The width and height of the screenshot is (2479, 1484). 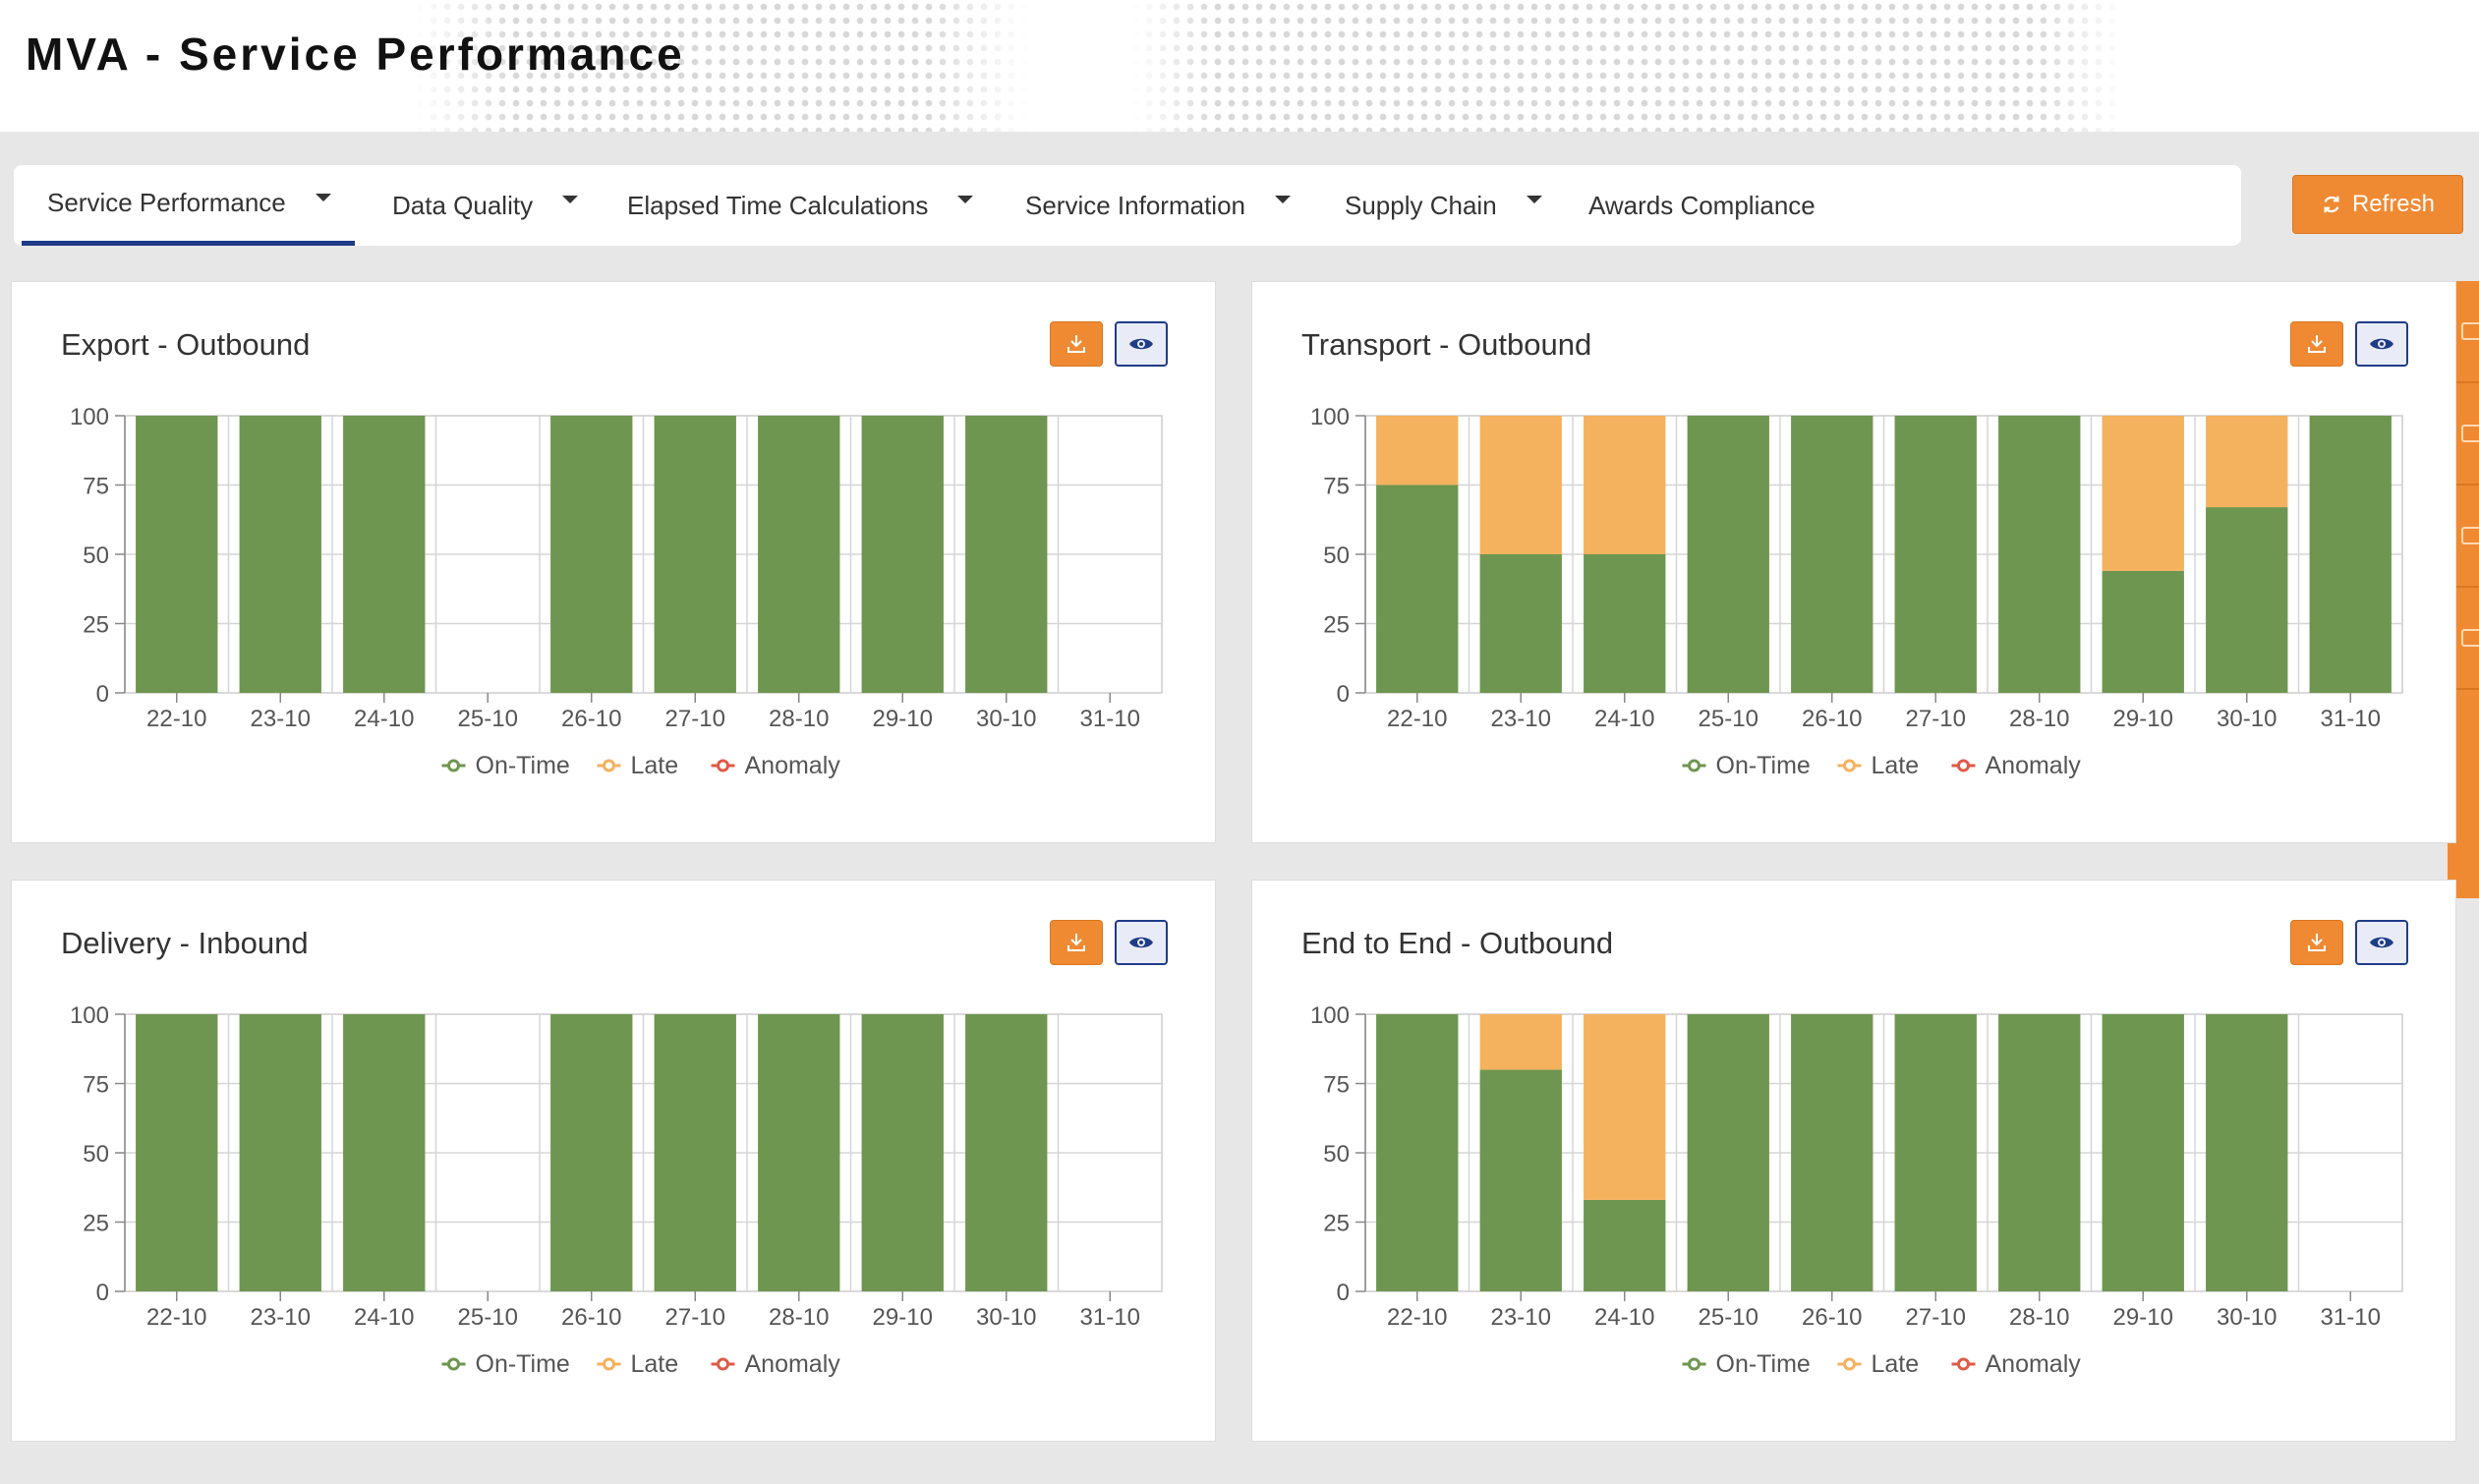 I want to click on tab-data-quality: Data Quality, so click(x=485, y=205).